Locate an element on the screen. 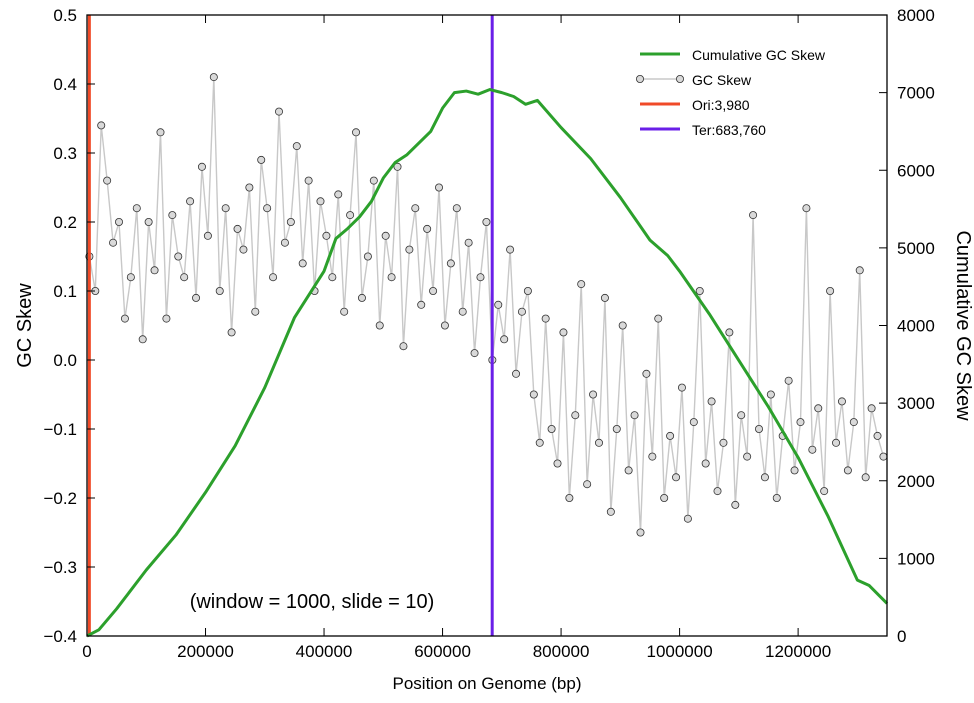 The height and width of the screenshot is (703, 974). x-tick-label: 1200000 is located at coordinates (798, 651).